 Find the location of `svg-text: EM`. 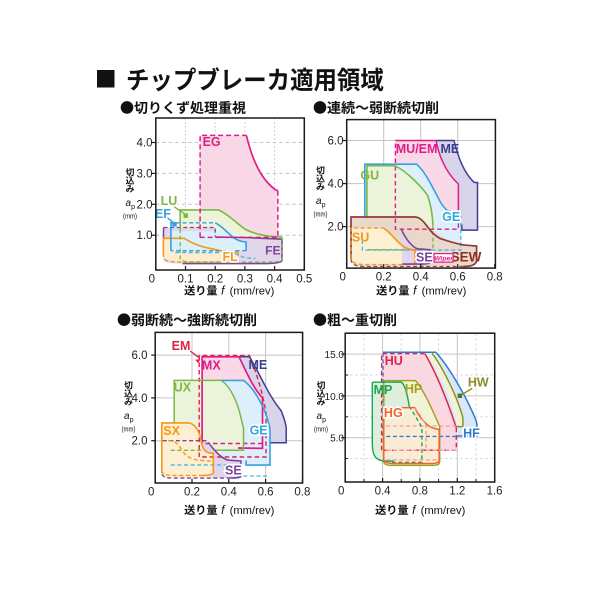

svg-text: EM is located at coordinates (181, 346).